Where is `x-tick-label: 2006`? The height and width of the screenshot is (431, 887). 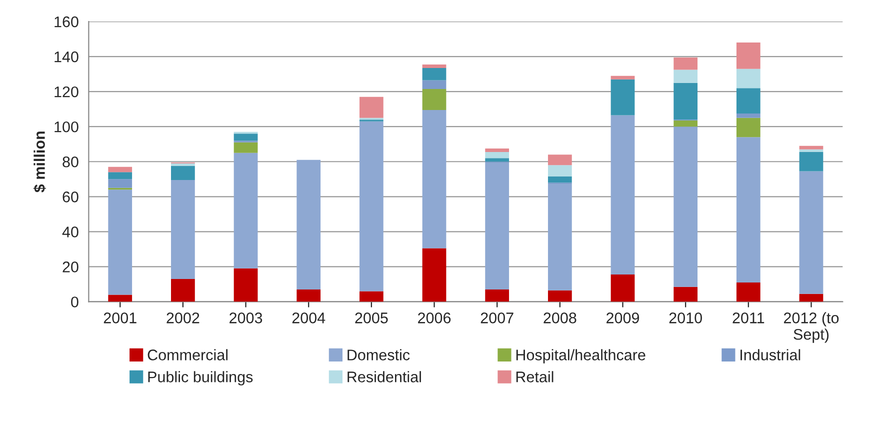
x-tick-label: 2006 is located at coordinates (434, 318).